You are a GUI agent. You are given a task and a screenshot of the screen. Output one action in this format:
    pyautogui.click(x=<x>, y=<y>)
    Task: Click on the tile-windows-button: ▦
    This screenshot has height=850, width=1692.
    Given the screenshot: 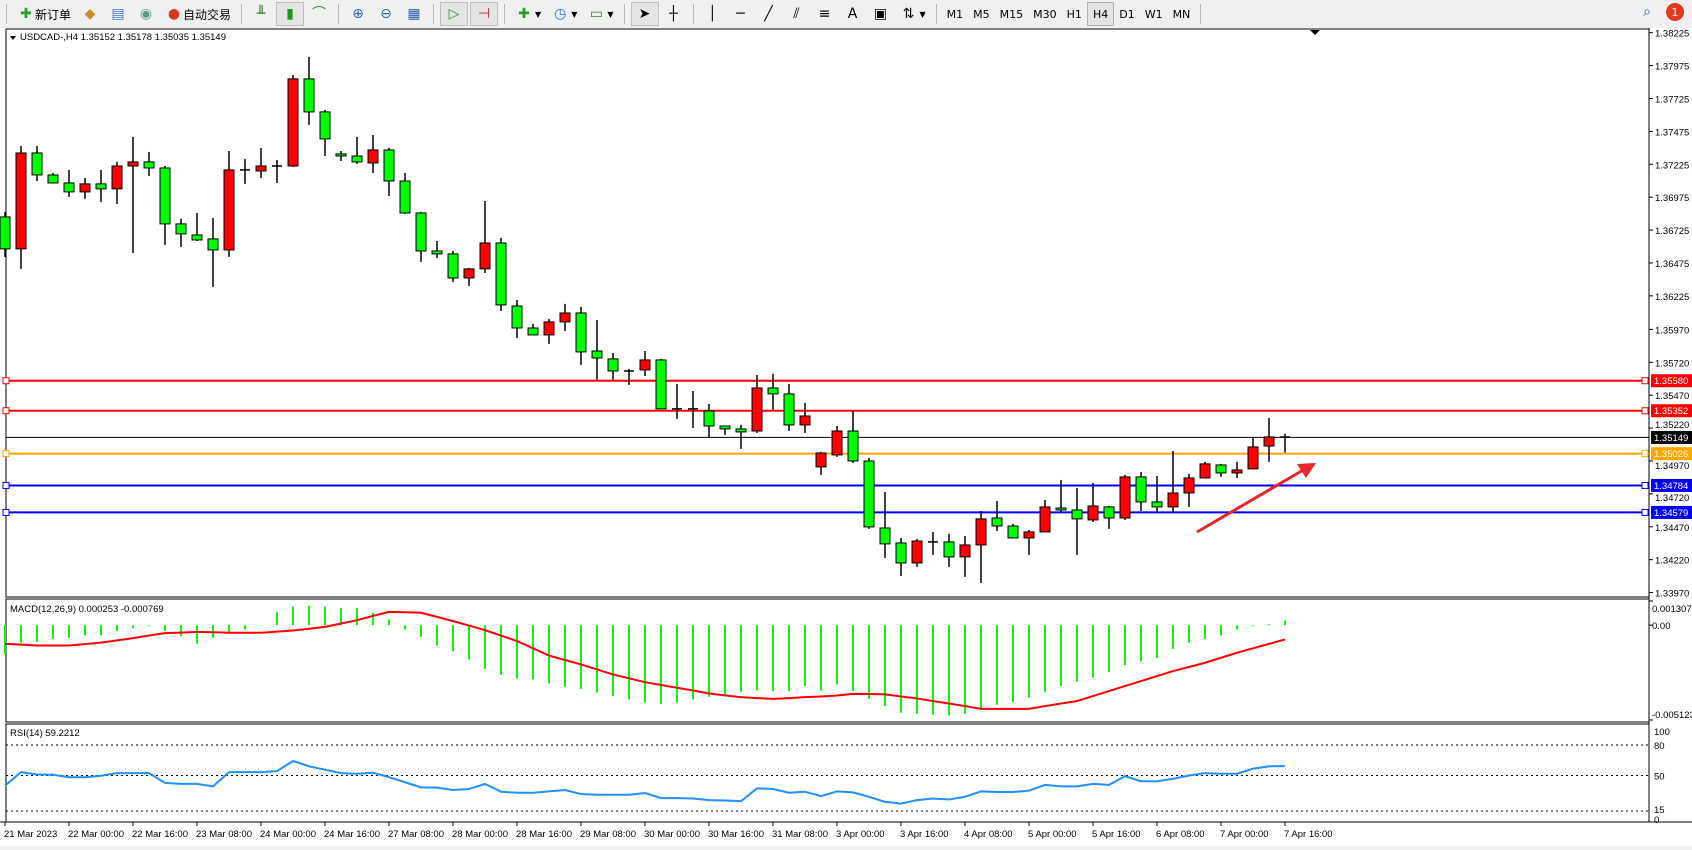 What is the action you would take?
    pyautogui.click(x=414, y=14)
    